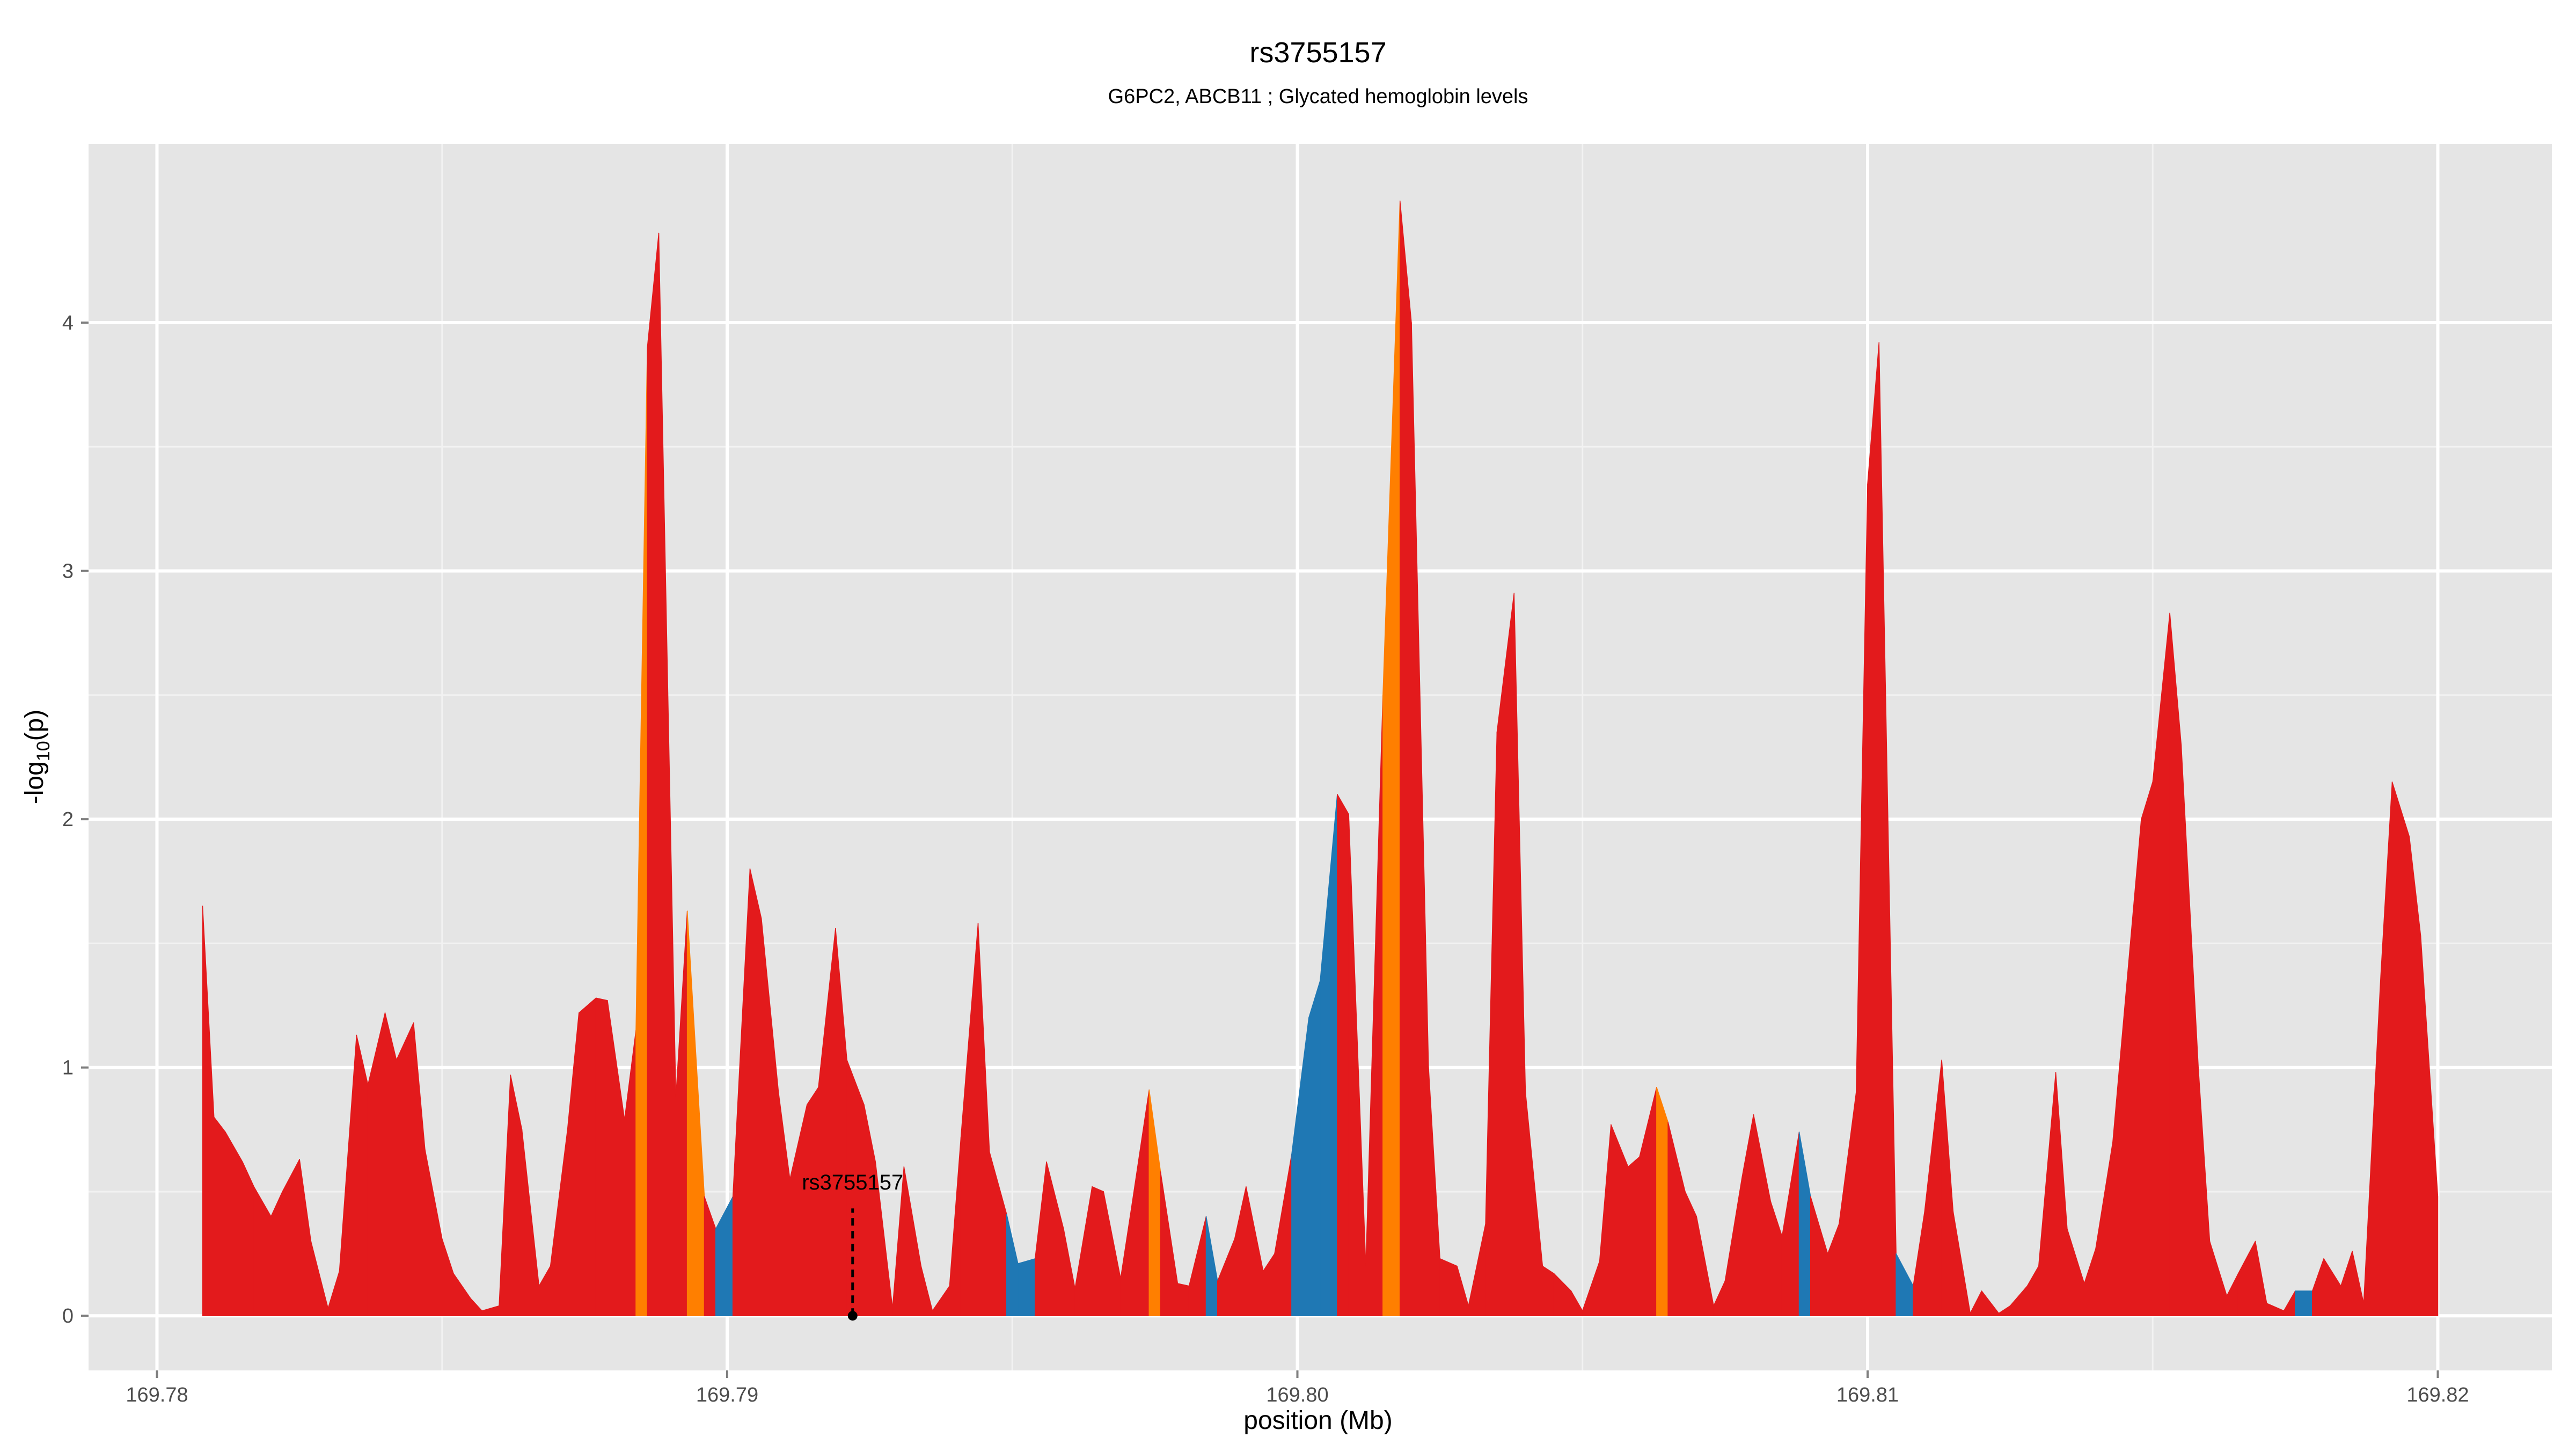 The width and height of the screenshot is (2576, 1452). Describe the element at coordinates (2437, 1395) in the screenshot. I see `x-axis-tick-label: 169.82` at that location.